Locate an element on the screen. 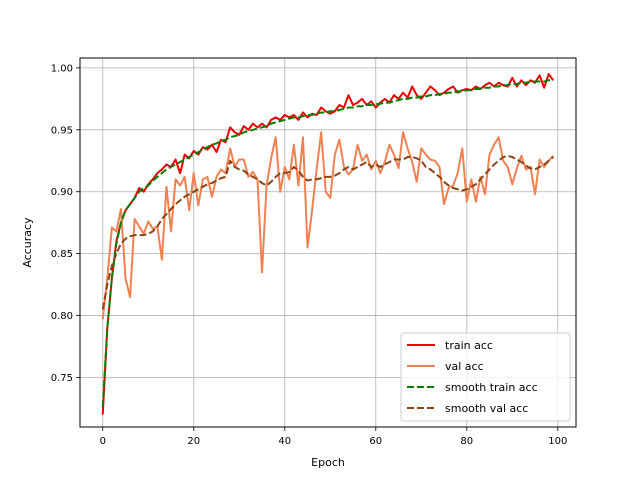  legend-label: train acc is located at coordinates (469, 345).